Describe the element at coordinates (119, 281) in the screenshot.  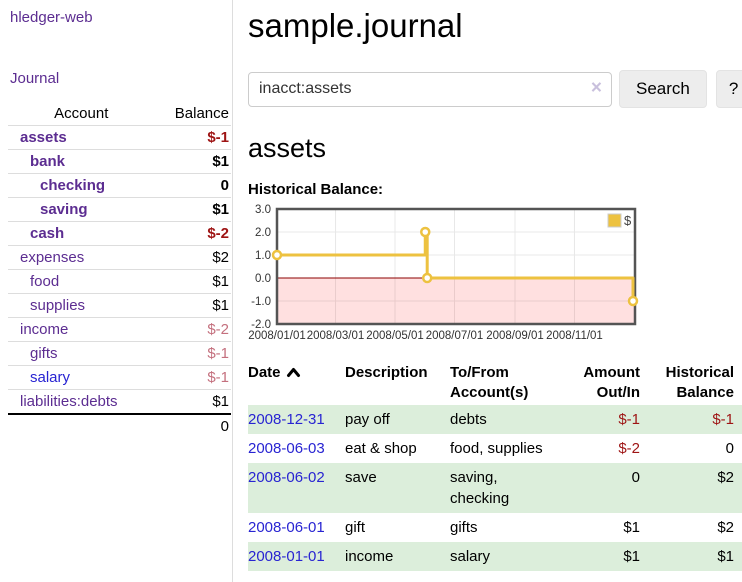
I see `account-row-food: food $1` at that location.